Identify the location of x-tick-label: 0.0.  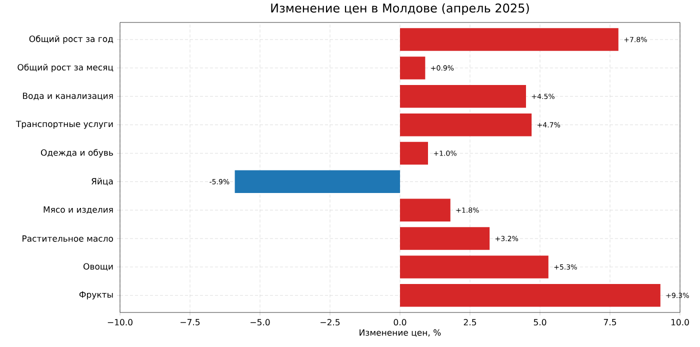
(400, 322).